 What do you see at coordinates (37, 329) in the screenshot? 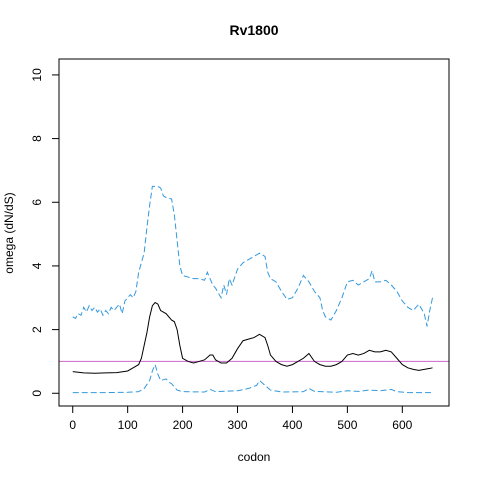
I see `y-tick-label: 2` at bounding box center [37, 329].